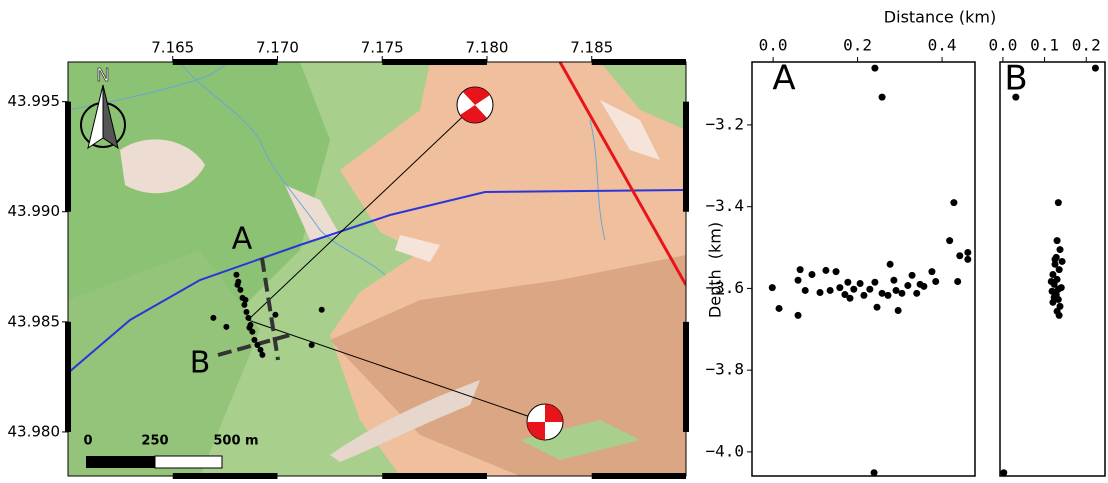  I want to click on y-tick-label: −3.2, so click(724, 123).